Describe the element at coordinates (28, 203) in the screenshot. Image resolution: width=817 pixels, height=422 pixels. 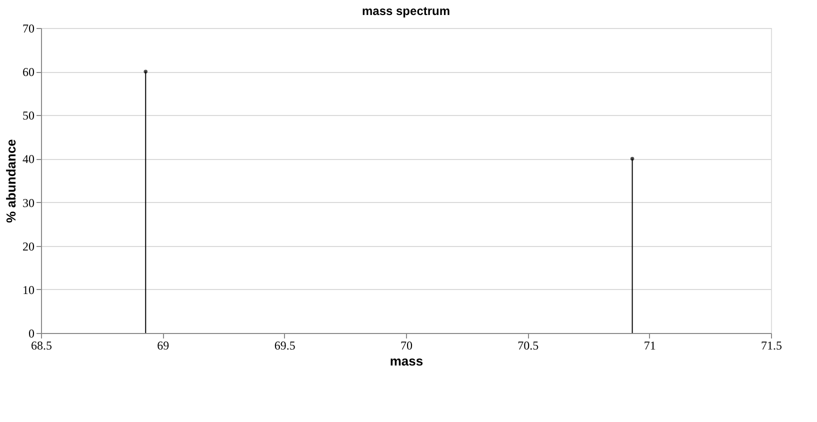
I see `y-tick-label: 30` at that location.